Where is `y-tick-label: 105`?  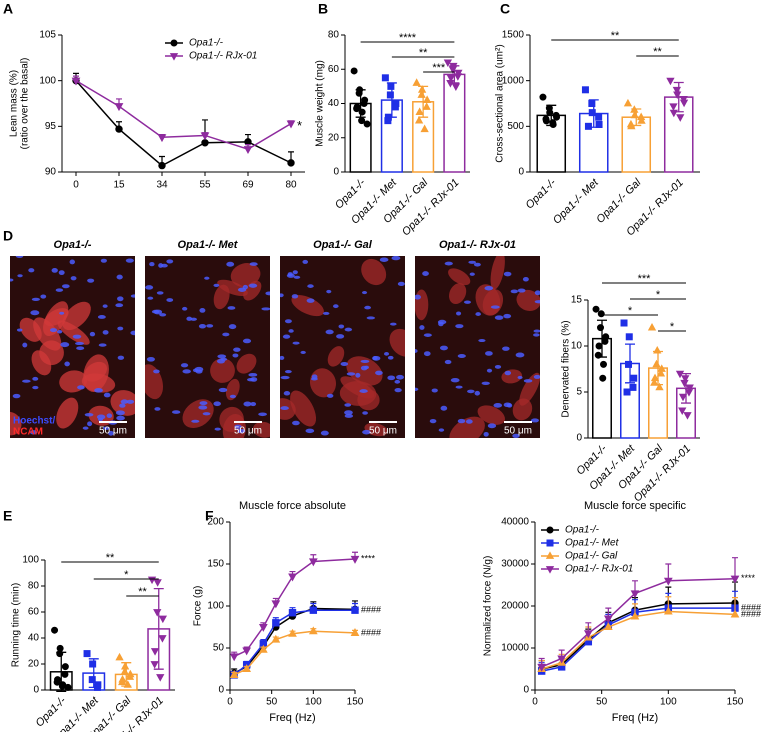
y-tick-label: 105 is located at coordinates (47, 35).